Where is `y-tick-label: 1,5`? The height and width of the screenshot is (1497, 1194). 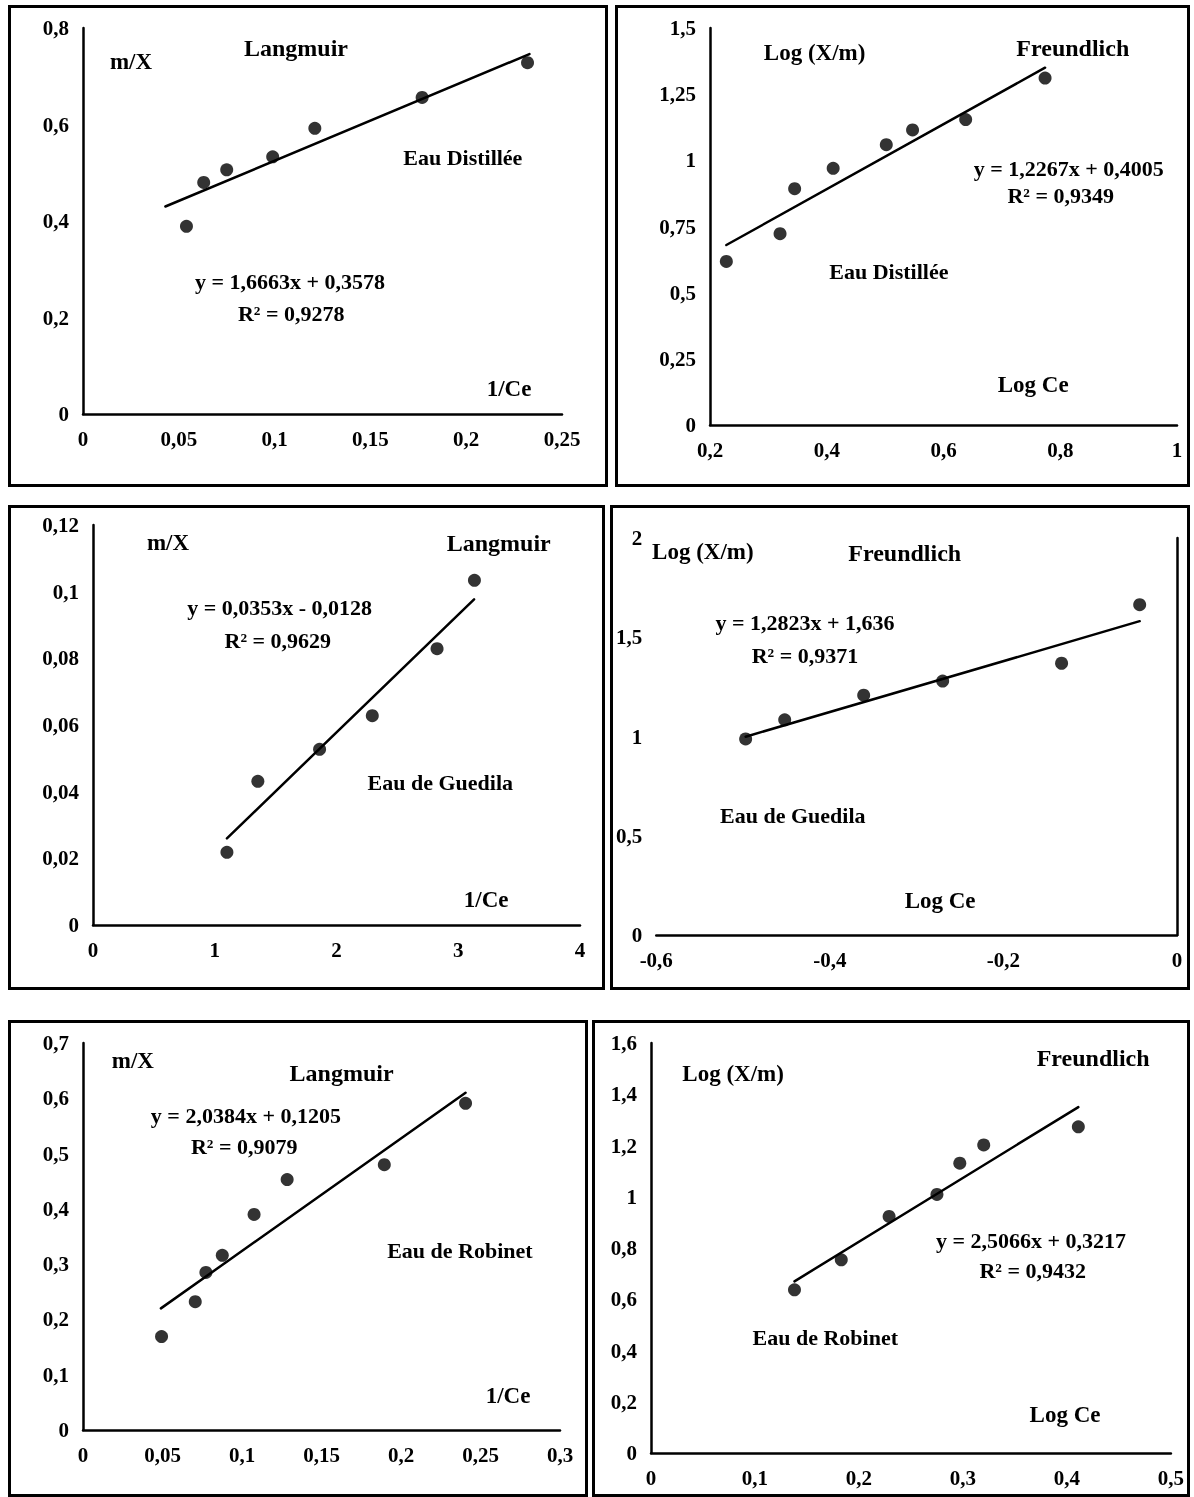 y-tick-label: 1,5 is located at coordinates (629, 637).